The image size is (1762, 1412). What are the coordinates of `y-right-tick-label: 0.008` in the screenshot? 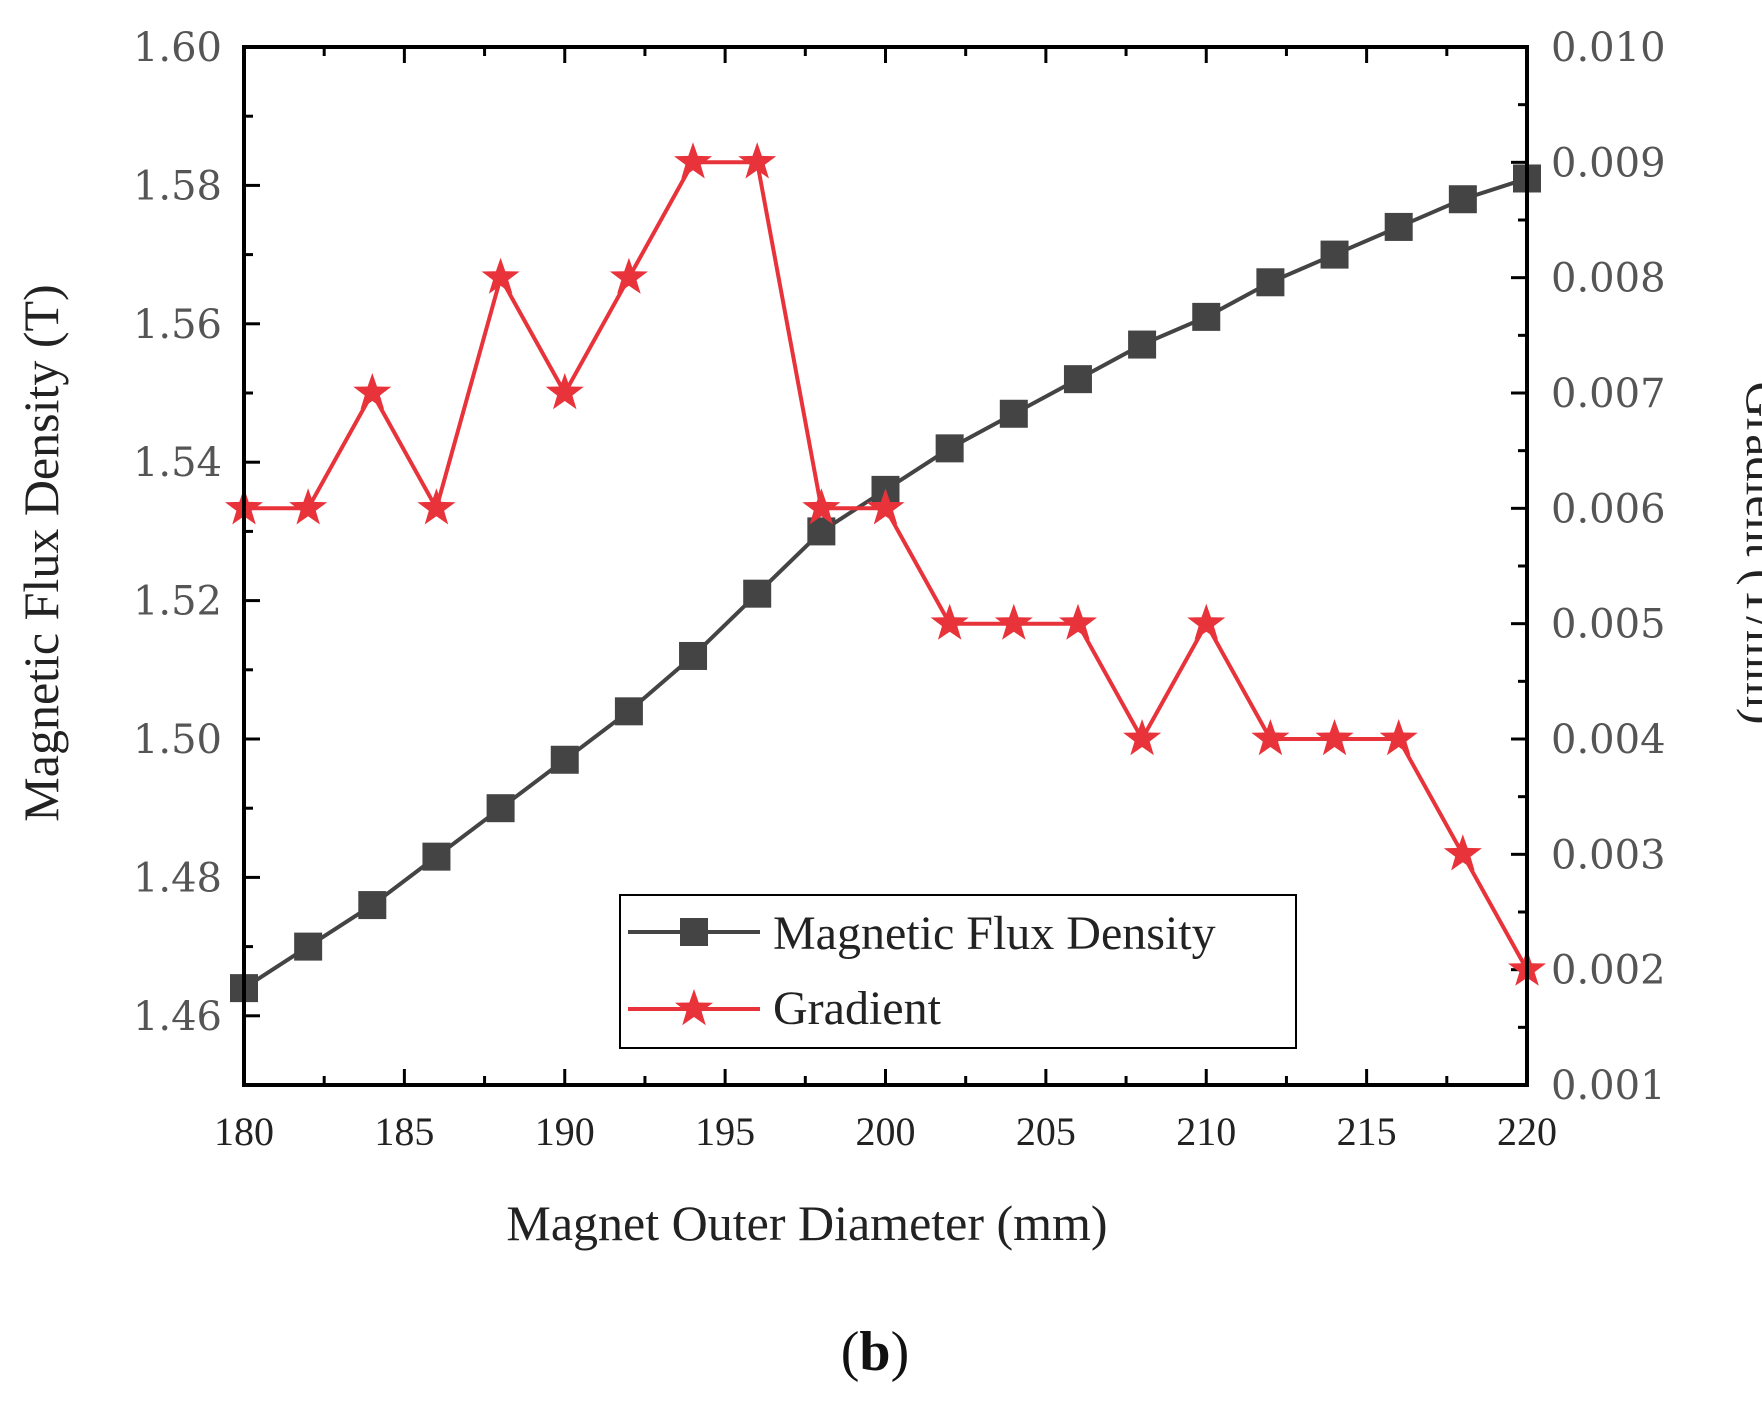 It's located at (1608, 279).